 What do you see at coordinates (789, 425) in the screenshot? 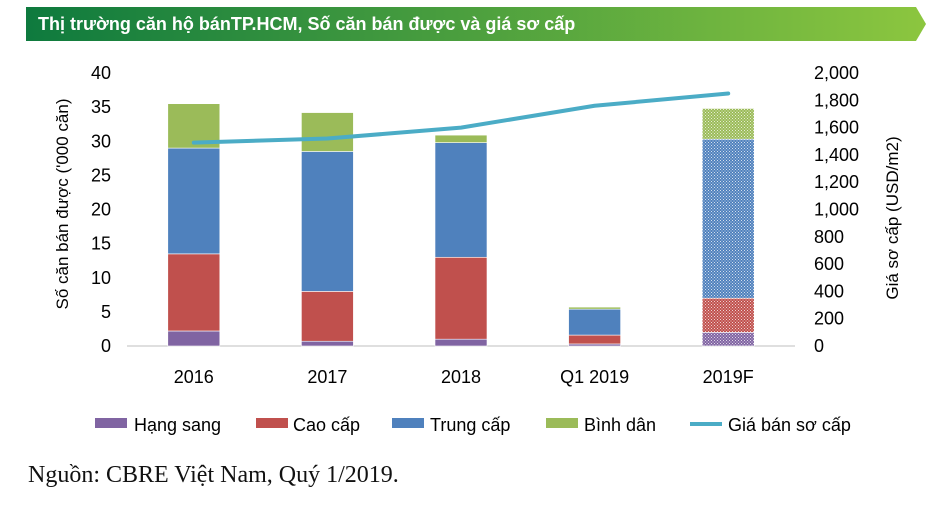
I see `legend-label-price-line: Giá bán sơ cấp` at bounding box center [789, 425].